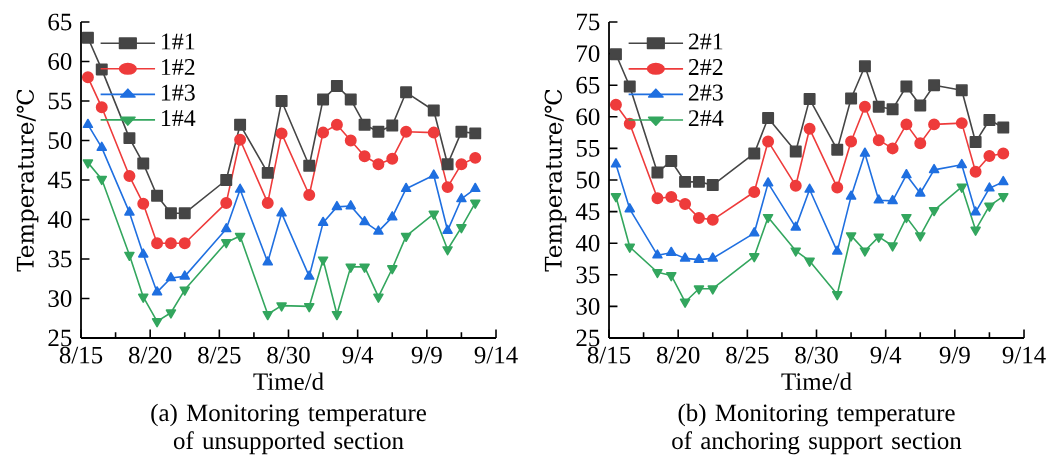 The image size is (1064, 463). I want to click on y-tick-label: 75, so click(588, 22).